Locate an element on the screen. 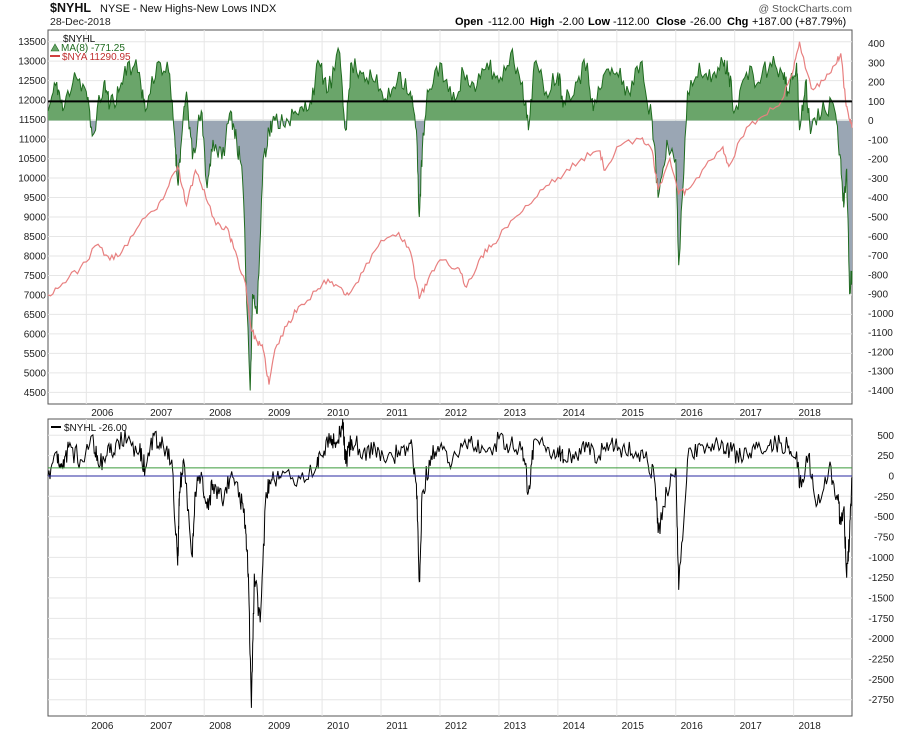  lower-x-tick-label: 2012 is located at coordinates (456, 726).